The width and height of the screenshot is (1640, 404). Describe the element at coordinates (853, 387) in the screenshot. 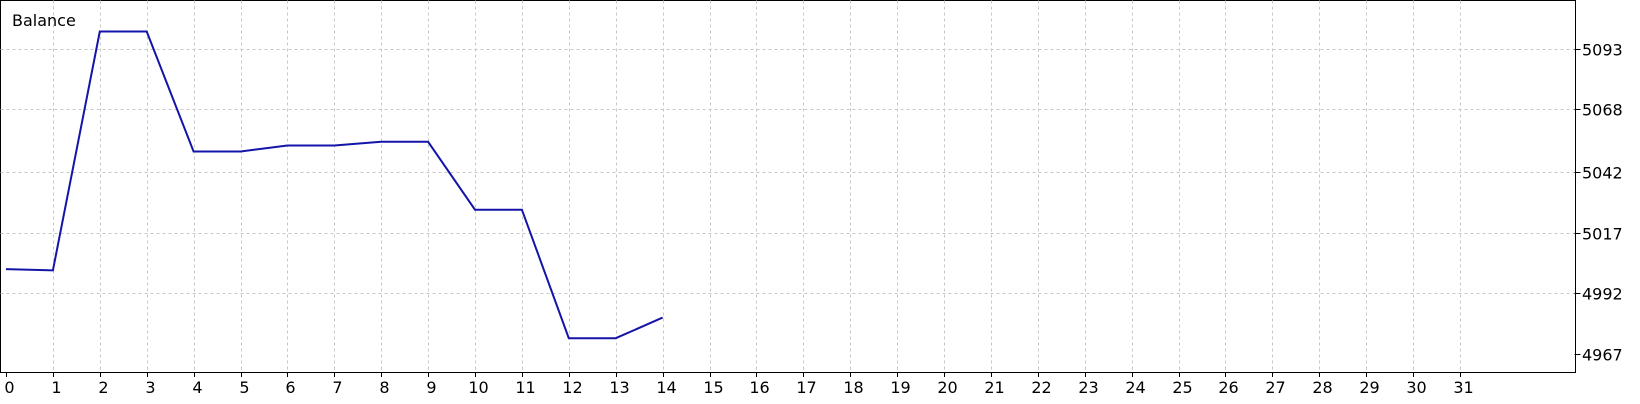

I see `x-tick-label: 18` at that location.